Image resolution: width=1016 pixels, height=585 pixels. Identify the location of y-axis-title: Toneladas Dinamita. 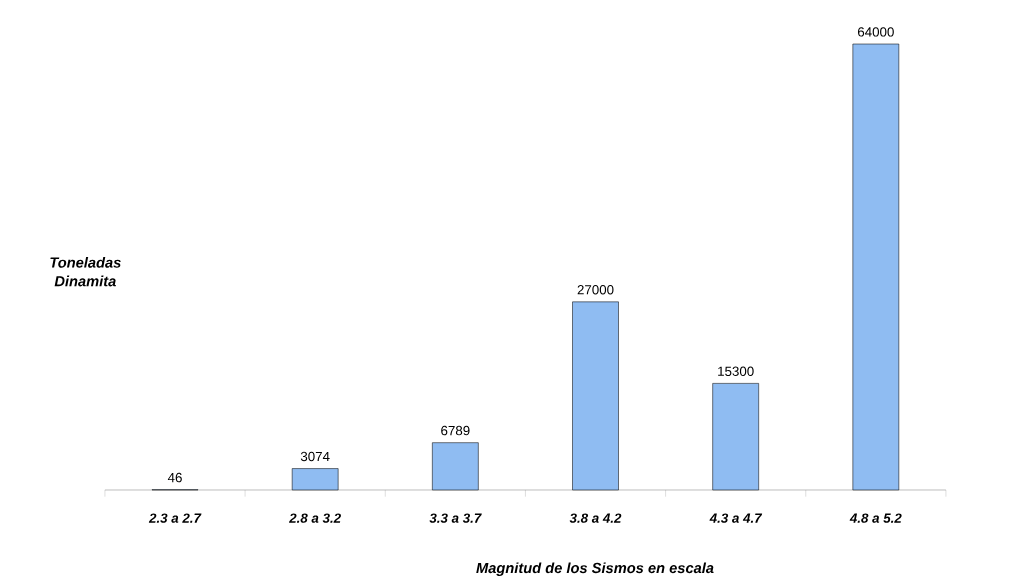
(85, 271).